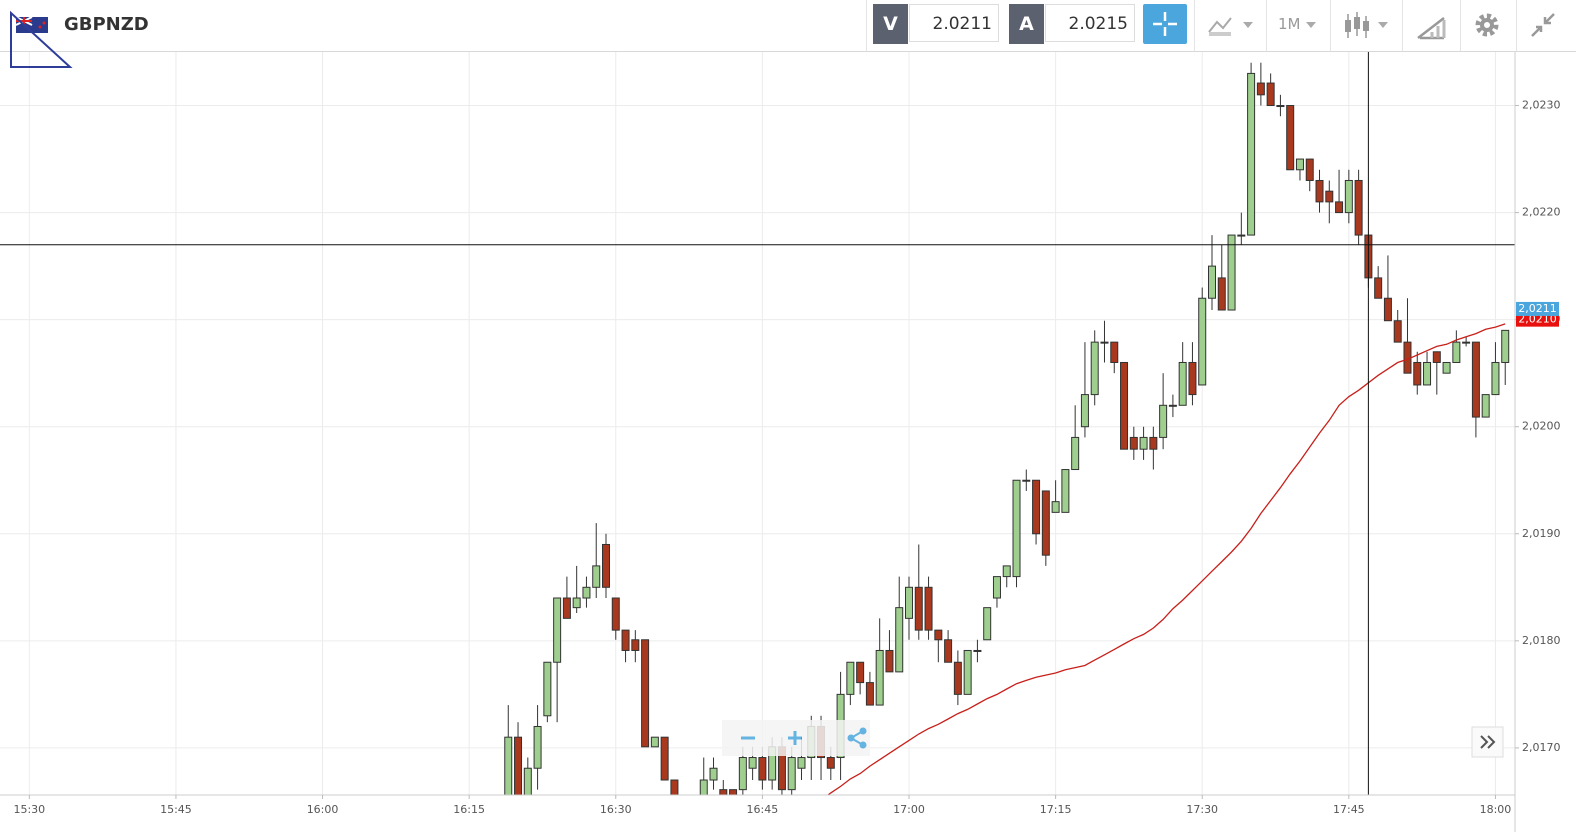  What do you see at coordinates (1544, 26) in the screenshot?
I see `collapse-button` at bounding box center [1544, 26].